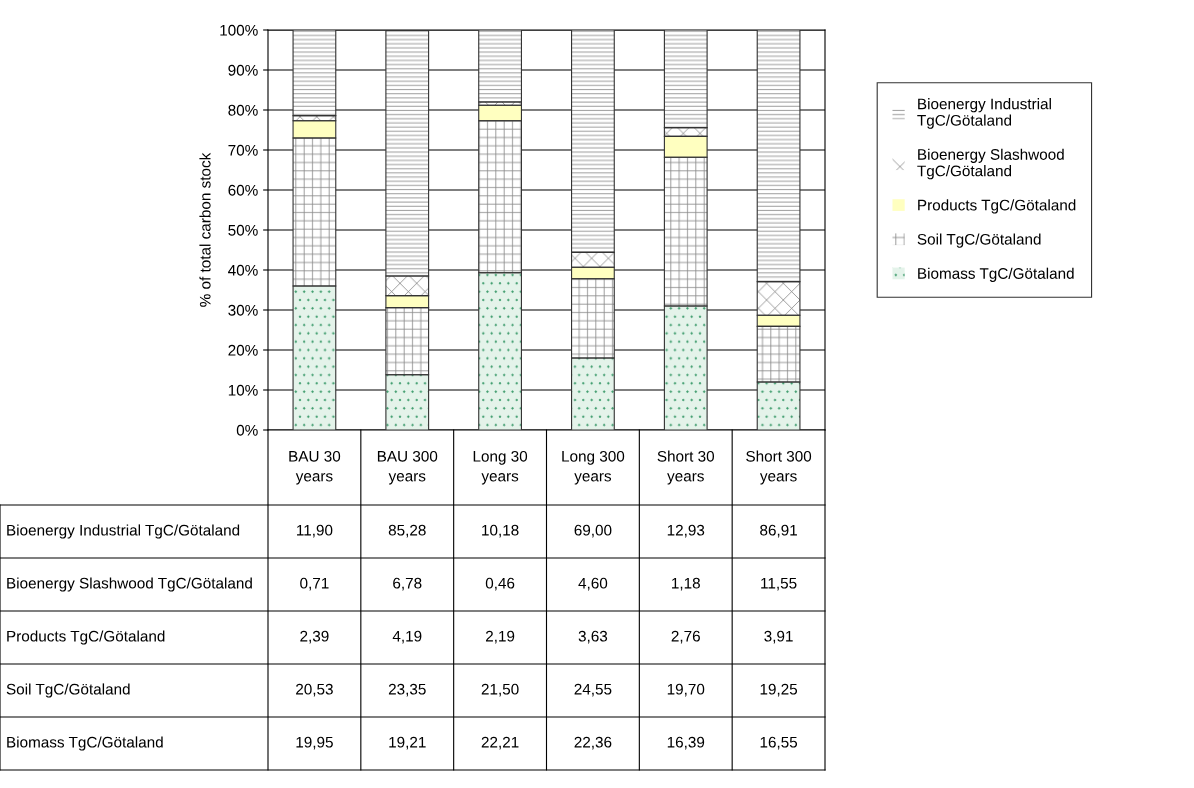  What do you see at coordinates (996, 274) in the screenshot?
I see `legend-label: Biomass TgC/Götaland` at bounding box center [996, 274].